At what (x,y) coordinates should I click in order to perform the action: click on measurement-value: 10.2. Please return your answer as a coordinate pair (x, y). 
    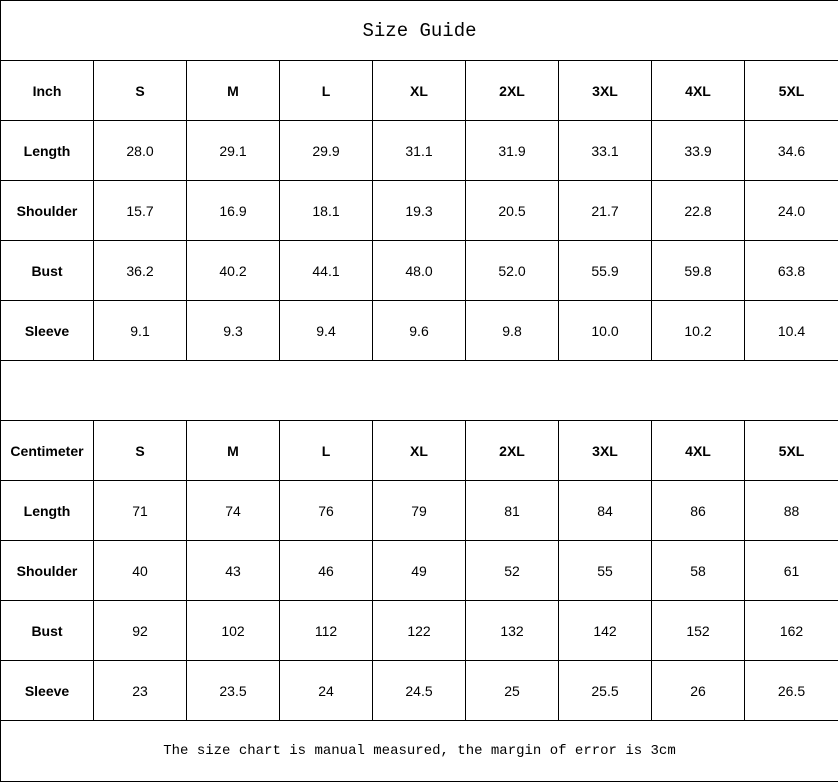
    Looking at the image, I should click on (698, 331).